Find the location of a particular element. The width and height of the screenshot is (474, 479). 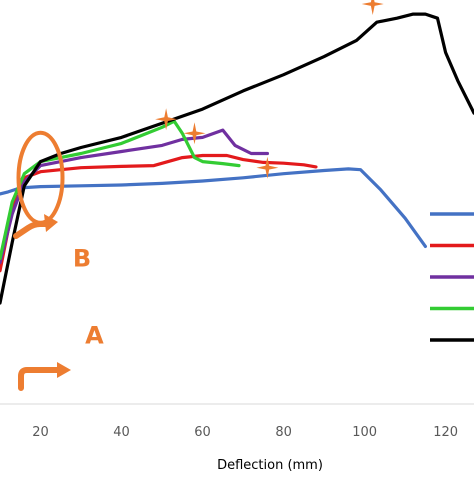

arrow-icon-a is located at coordinates (40, 379).